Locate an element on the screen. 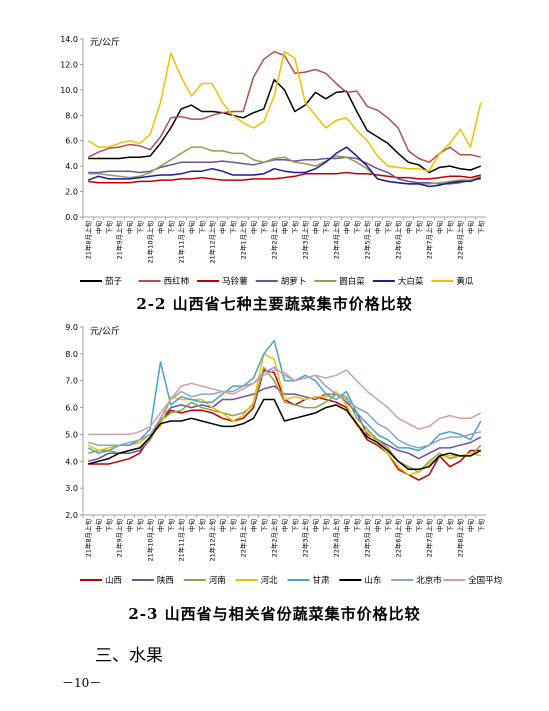 This screenshot has height=711, width=549. chart1-caption: 2-2 山西省七种主要蔬菜集市价格比较 is located at coordinates (274, 304).